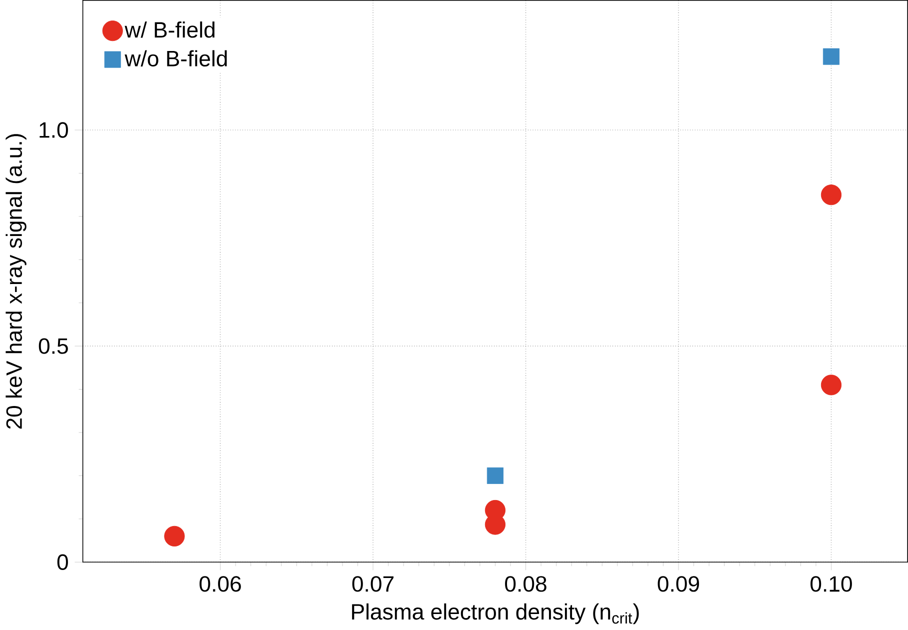  I want to click on x-tick-label: 0.09, so click(679, 584).